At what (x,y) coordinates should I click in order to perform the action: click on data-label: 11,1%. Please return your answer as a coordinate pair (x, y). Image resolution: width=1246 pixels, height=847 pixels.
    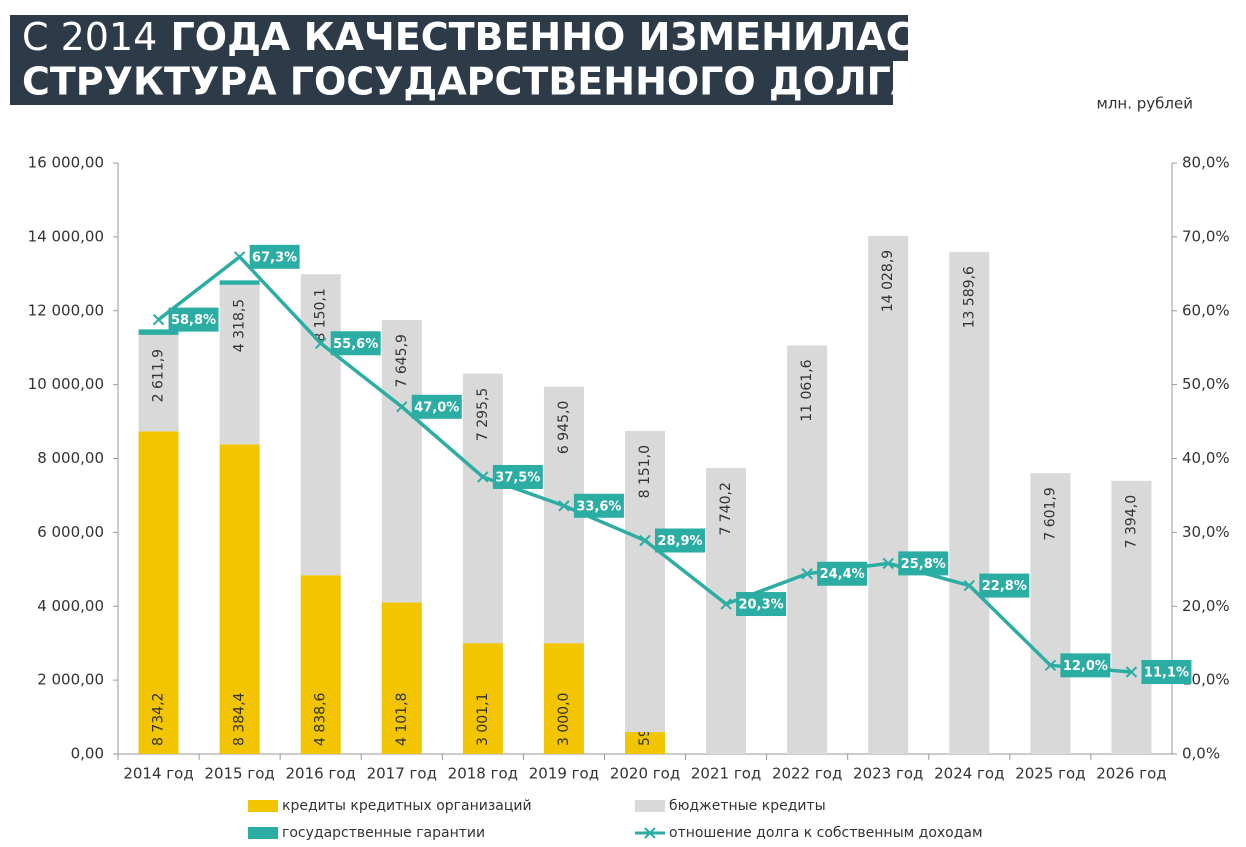
    Looking at the image, I should click on (1166, 672).